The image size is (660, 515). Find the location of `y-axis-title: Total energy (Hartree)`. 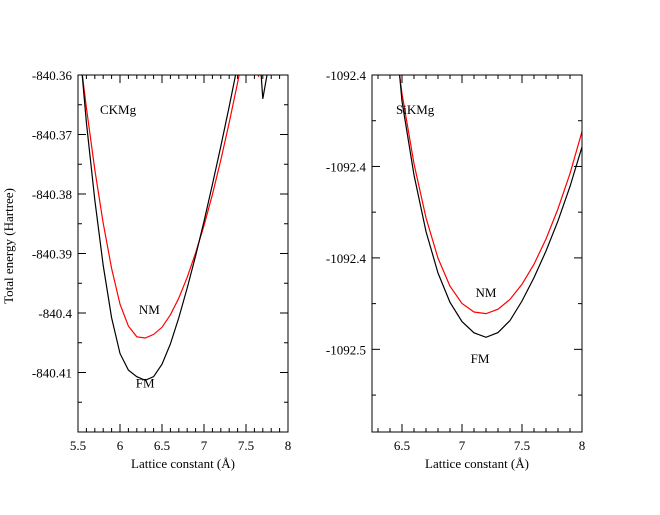

y-axis-title: Total energy (Hartree) is located at coordinates (8, 246).